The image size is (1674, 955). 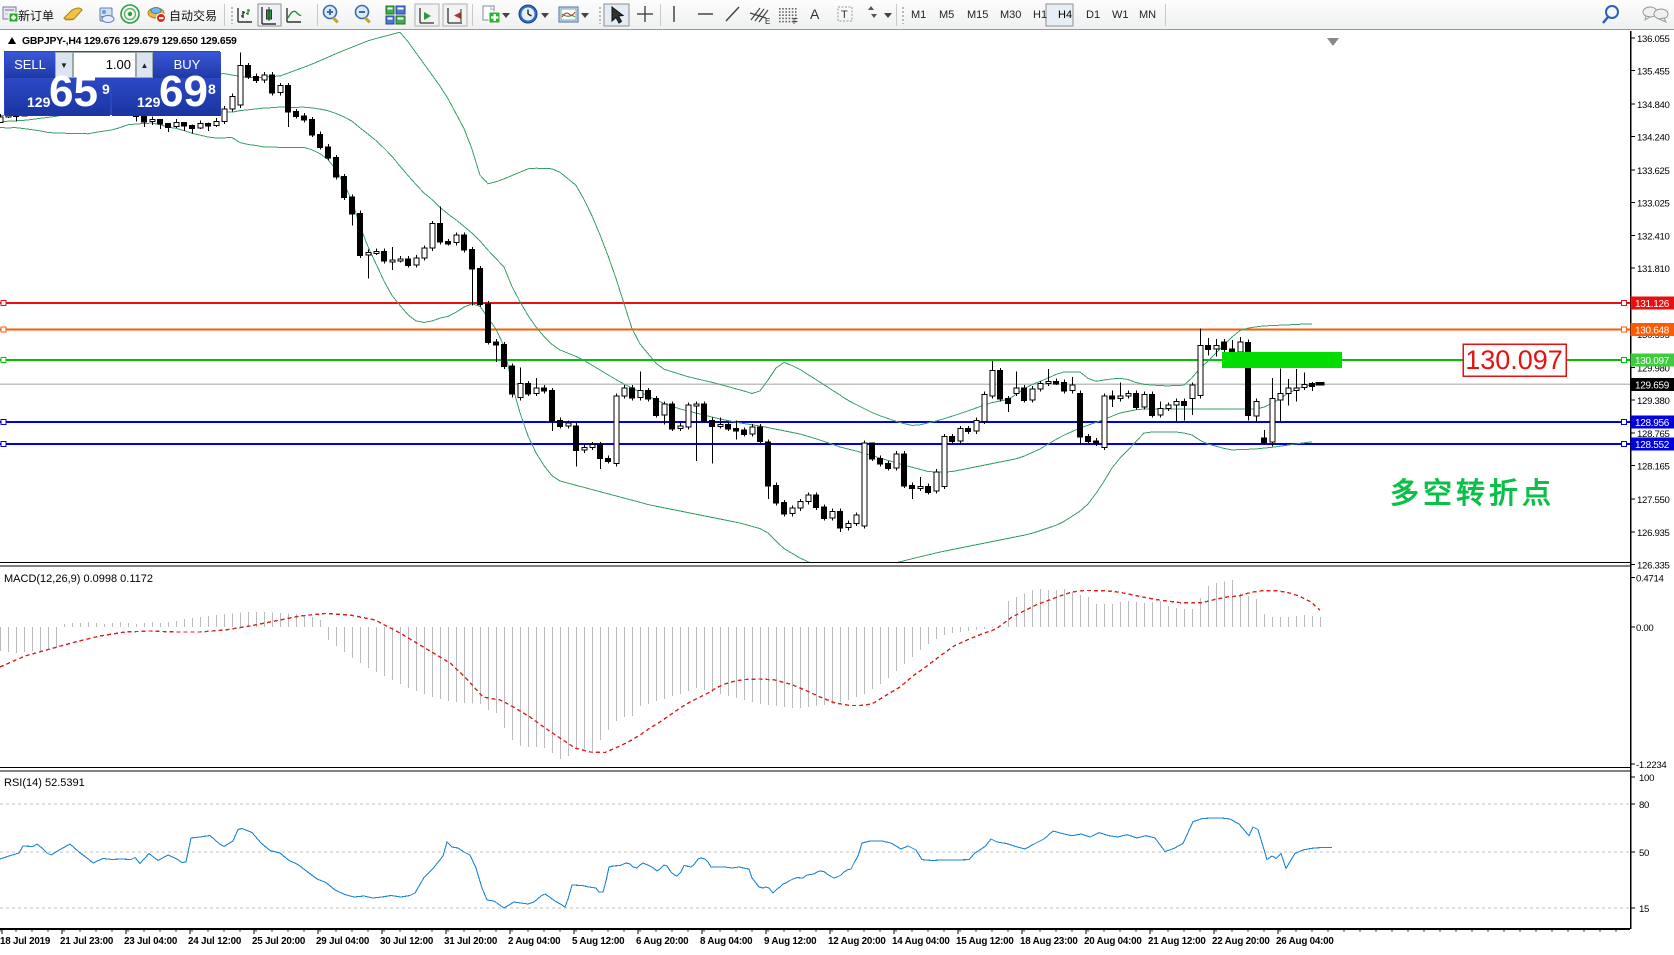 I want to click on svg-text: 100, so click(x=1646, y=778).